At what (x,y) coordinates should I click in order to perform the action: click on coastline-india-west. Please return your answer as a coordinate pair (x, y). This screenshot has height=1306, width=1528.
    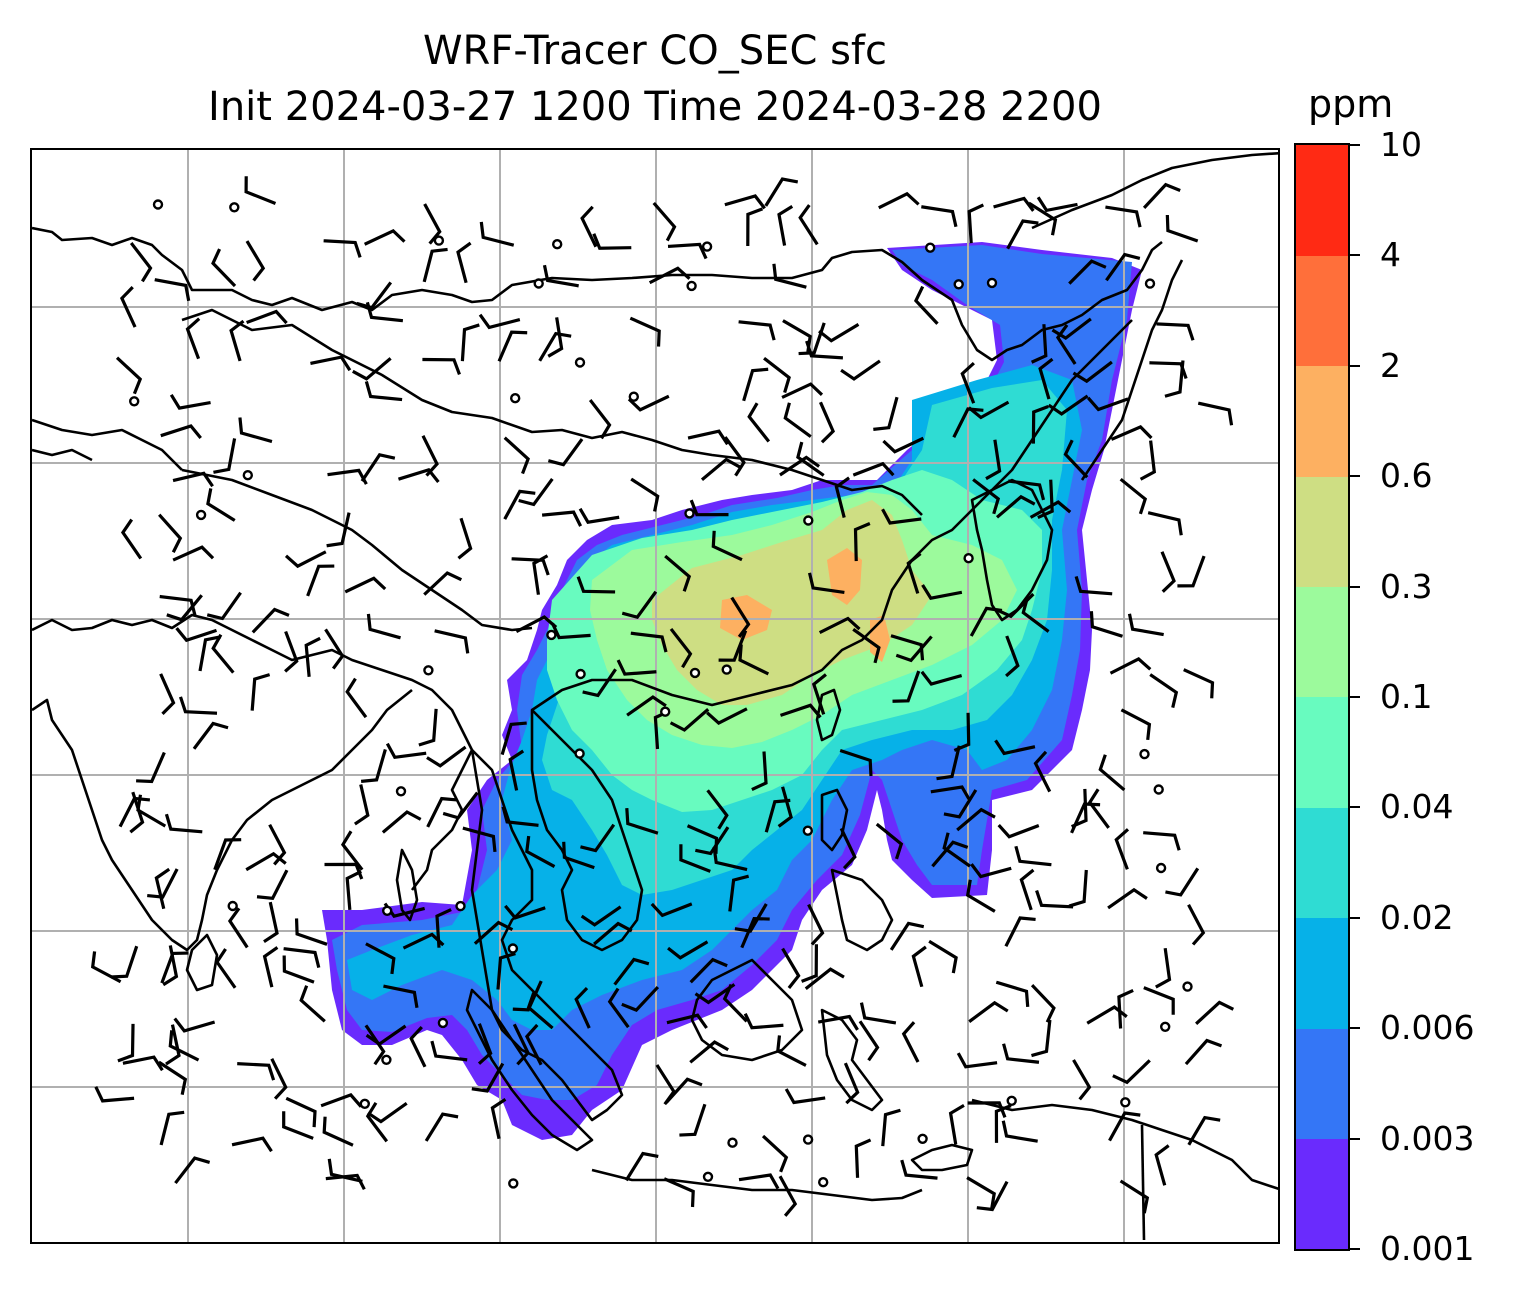
    Looking at the image, I should click on (222, 820).